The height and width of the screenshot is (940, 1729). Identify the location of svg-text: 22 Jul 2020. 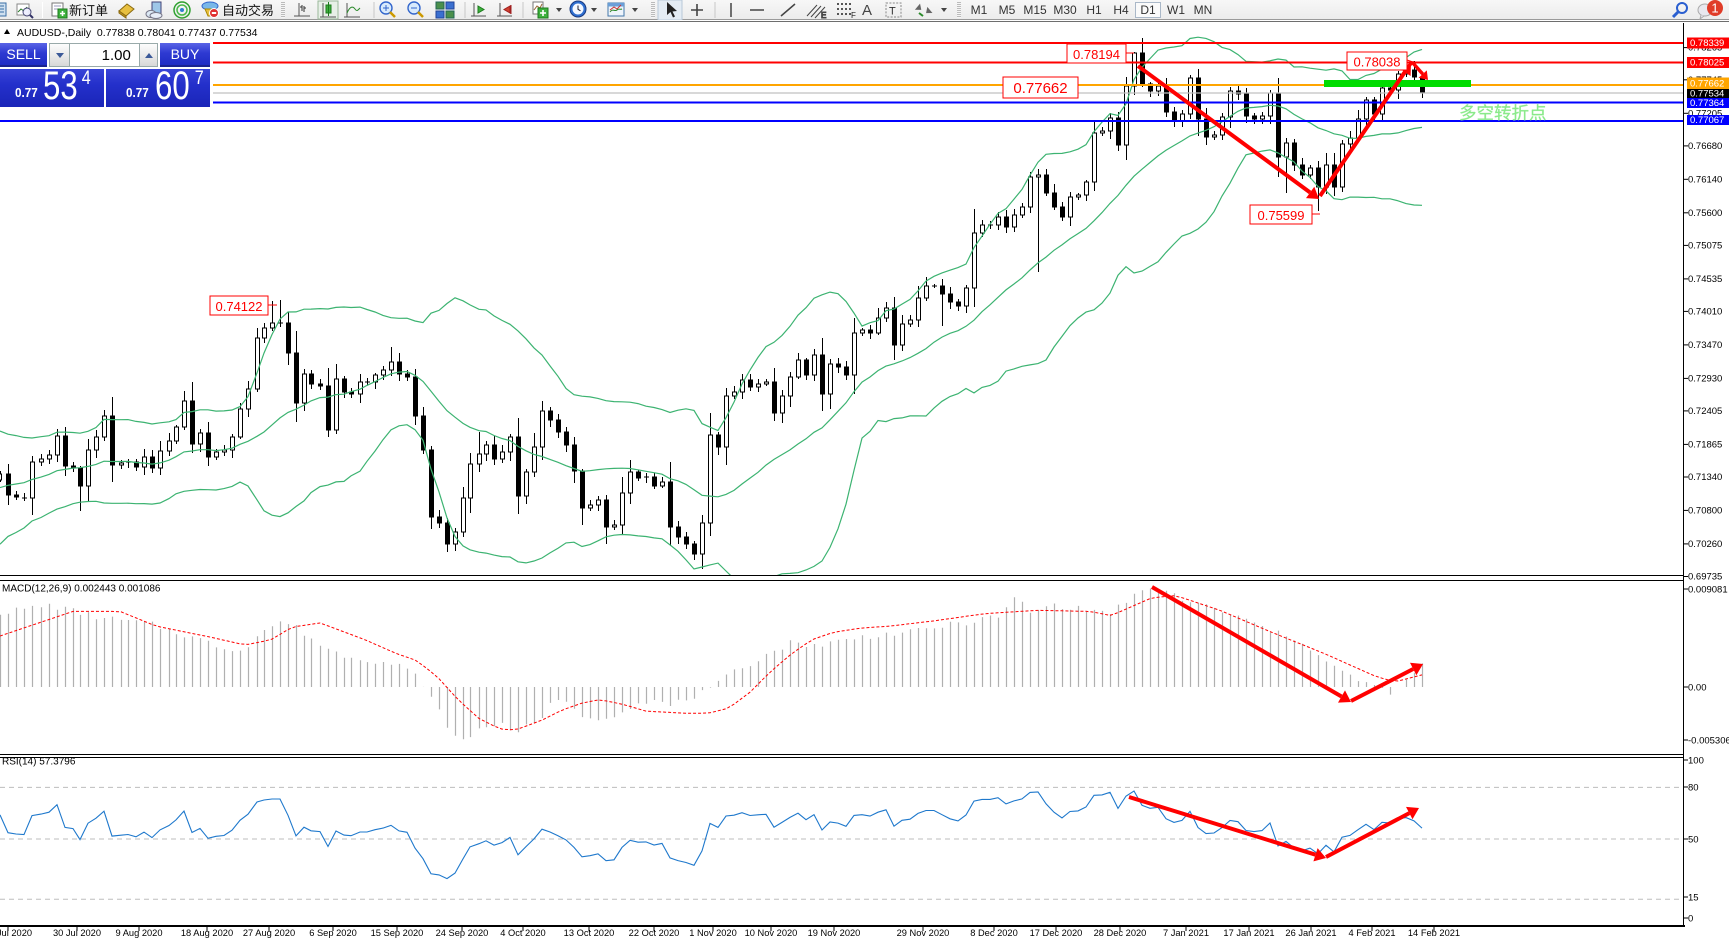
(16, 933).